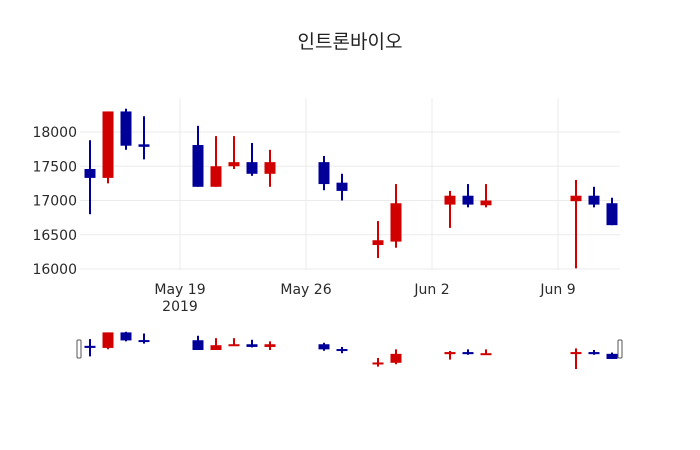 The height and width of the screenshot is (450, 700). Describe the element at coordinates (180, 307) in the screenshot. I see `x-tick-year: 2019` at that location.